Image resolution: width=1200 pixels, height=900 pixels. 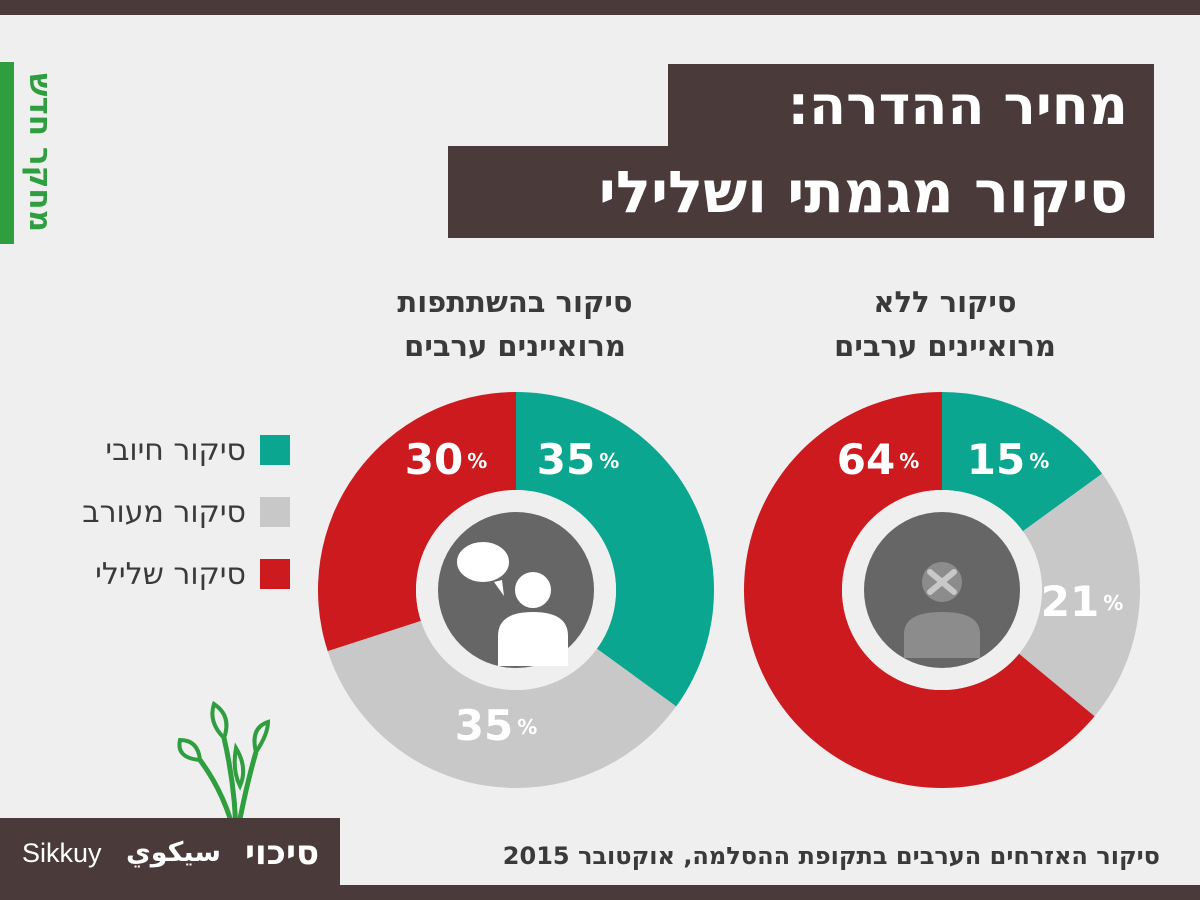 I want to click on logo-arabic-text: سيكوي, so click(x=173, y=852).